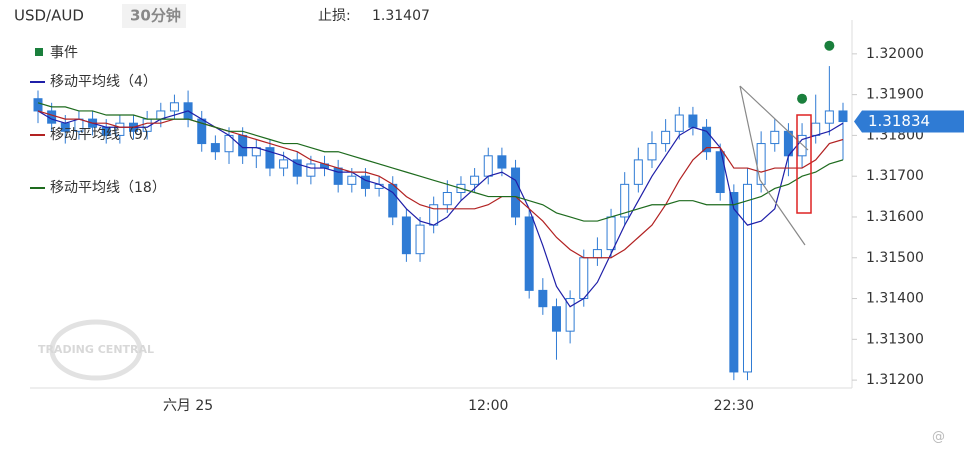 Image resolution: width=964 pixels, height=469 pixels. I want to click on price-tag, so click(909, 121).